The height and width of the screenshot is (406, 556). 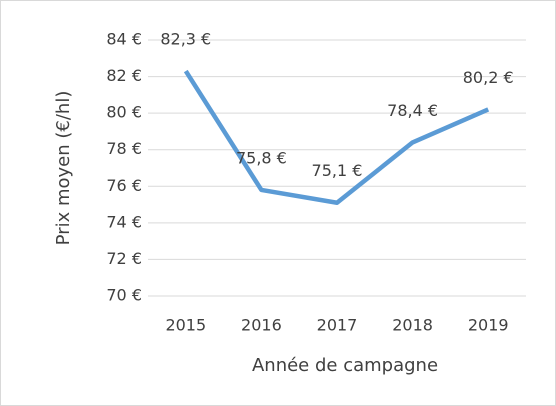 I want to click on x-tick-label: 2017, so click(x=337, y=325).